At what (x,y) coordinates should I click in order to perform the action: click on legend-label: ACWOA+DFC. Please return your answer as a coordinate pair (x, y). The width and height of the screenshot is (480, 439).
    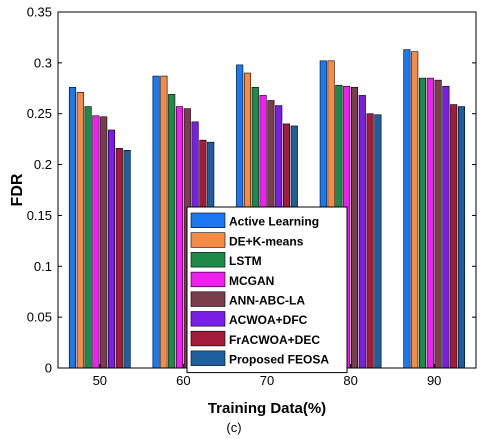
    Looking at the image, I should click on (268, 320).